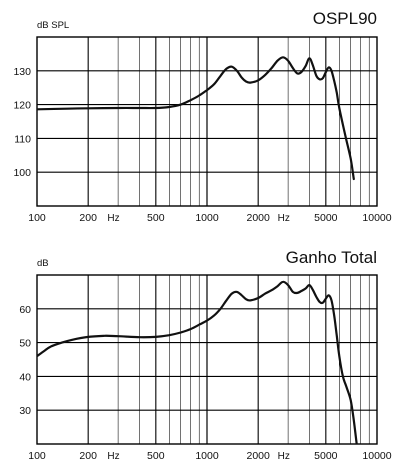  I want to click on y-tick-label: 30, so click(25, 411).